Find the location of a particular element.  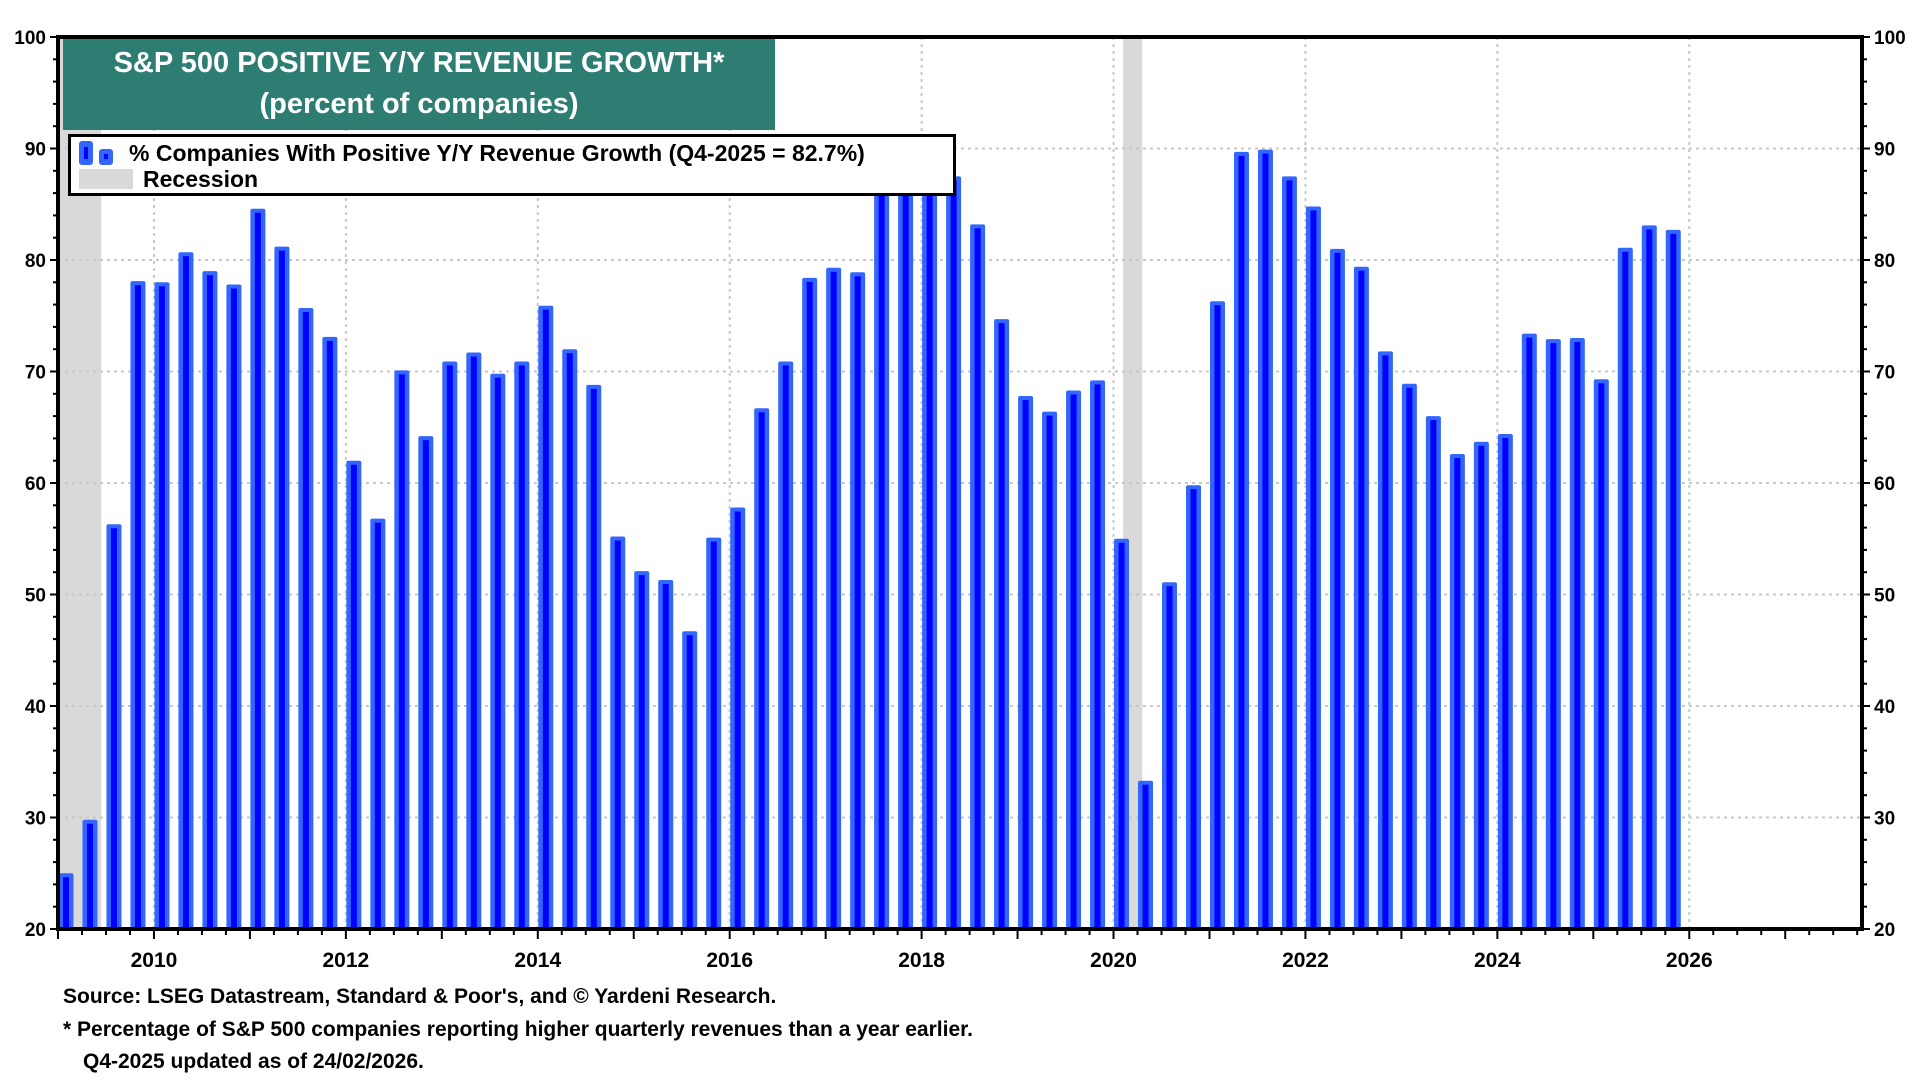

y-tick-label-right: 100 is located at coordinates (1890, 38).